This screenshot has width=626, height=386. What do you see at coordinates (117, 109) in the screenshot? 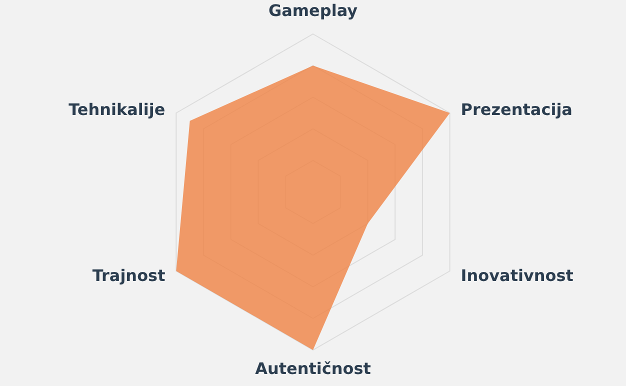
I see `spoke-label: Tehnikalije` at bounding box center [117, 109].